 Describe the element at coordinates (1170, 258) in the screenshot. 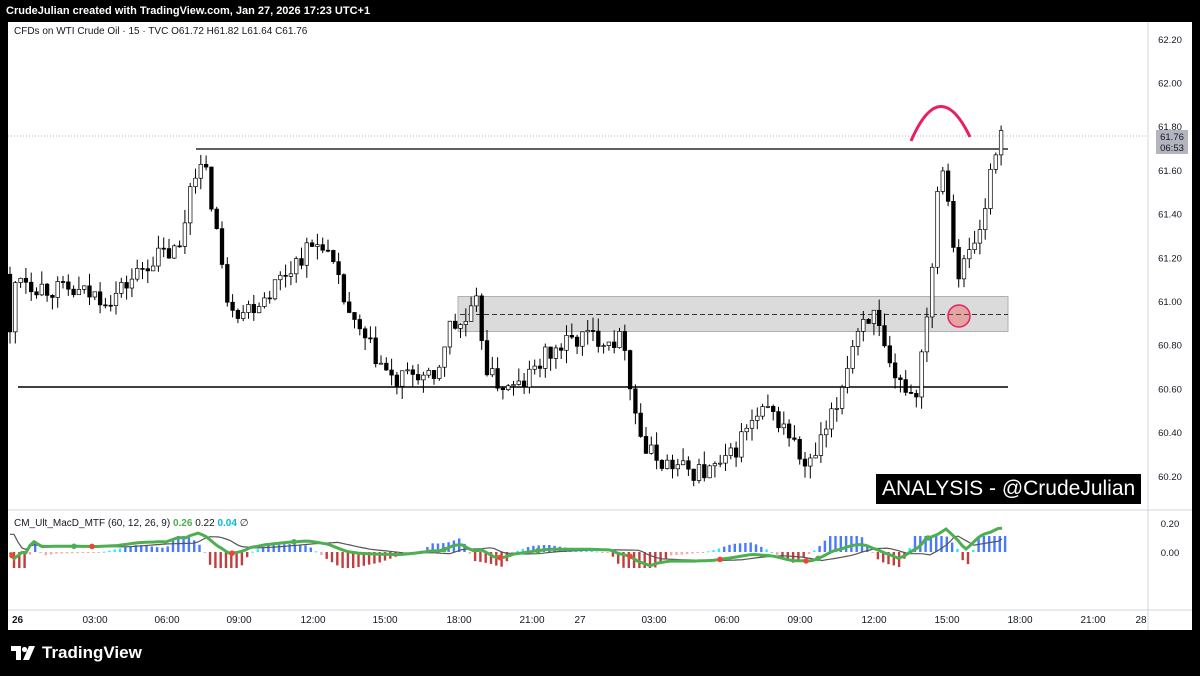

I see `y-tick-label: 61.20` at that location.